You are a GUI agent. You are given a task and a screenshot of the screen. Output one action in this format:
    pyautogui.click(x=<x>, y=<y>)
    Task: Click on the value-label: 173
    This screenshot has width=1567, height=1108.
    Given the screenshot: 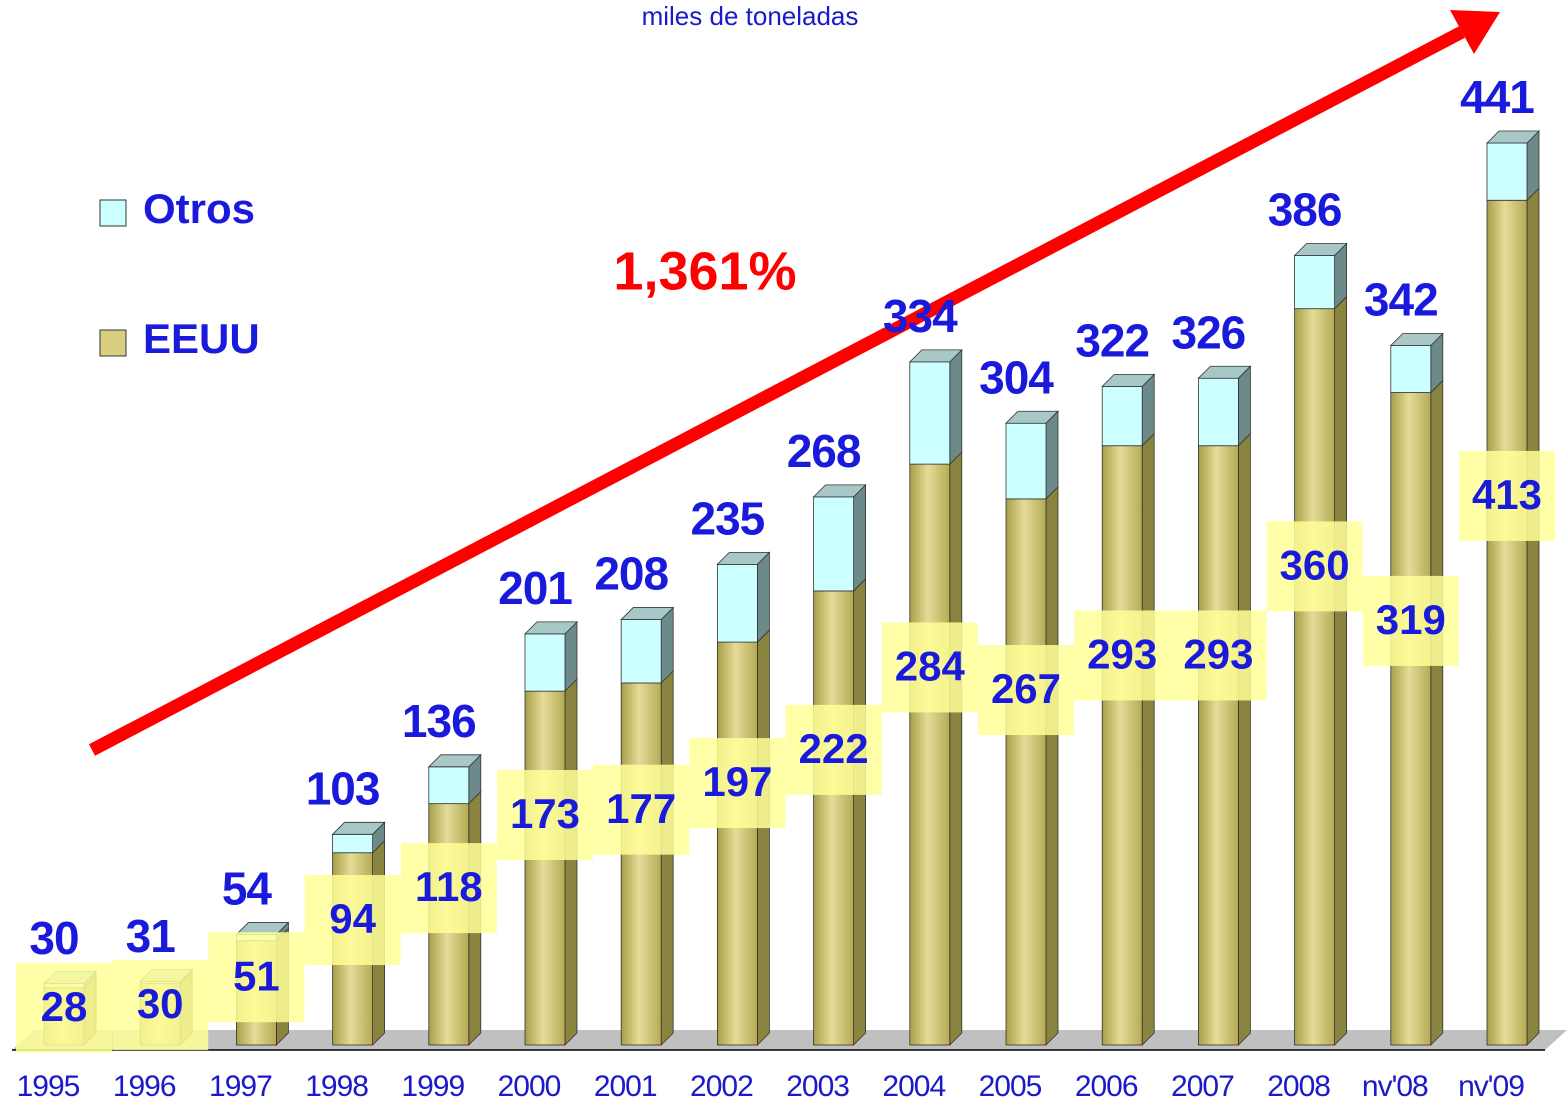 What is the action you would take?
    pyautogui.click(x=545, y=813)
    